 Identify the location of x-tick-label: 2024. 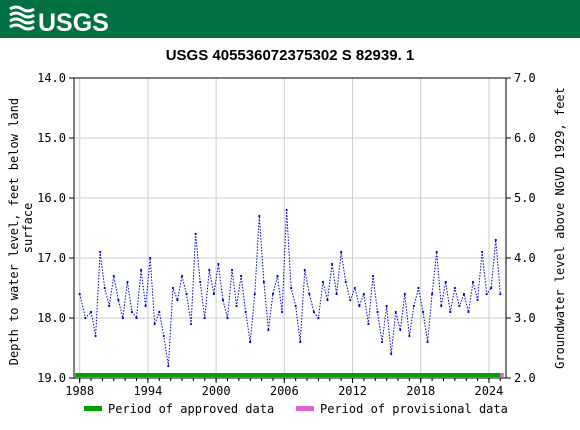
(488, 391).